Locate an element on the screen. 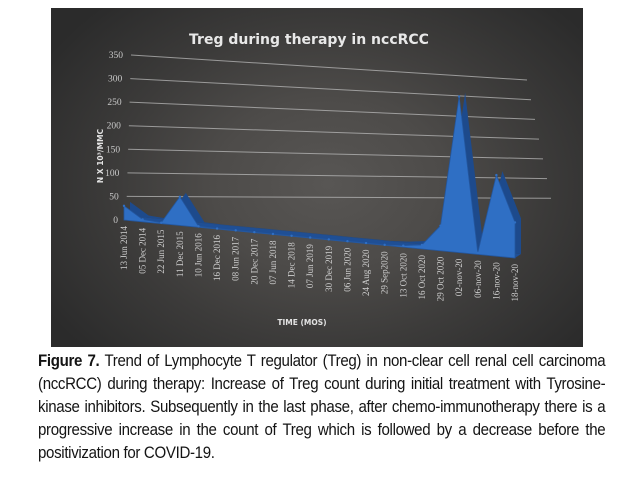 This screenshot has height=489, width=617. x-tick-label: 16 Oct 2020 is located at coordinates (422, 276).